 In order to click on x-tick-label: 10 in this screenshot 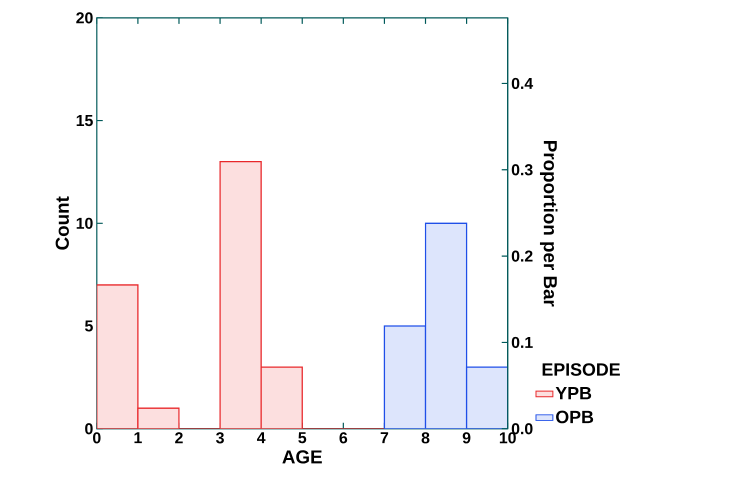, I will do `click(508, 438)`.